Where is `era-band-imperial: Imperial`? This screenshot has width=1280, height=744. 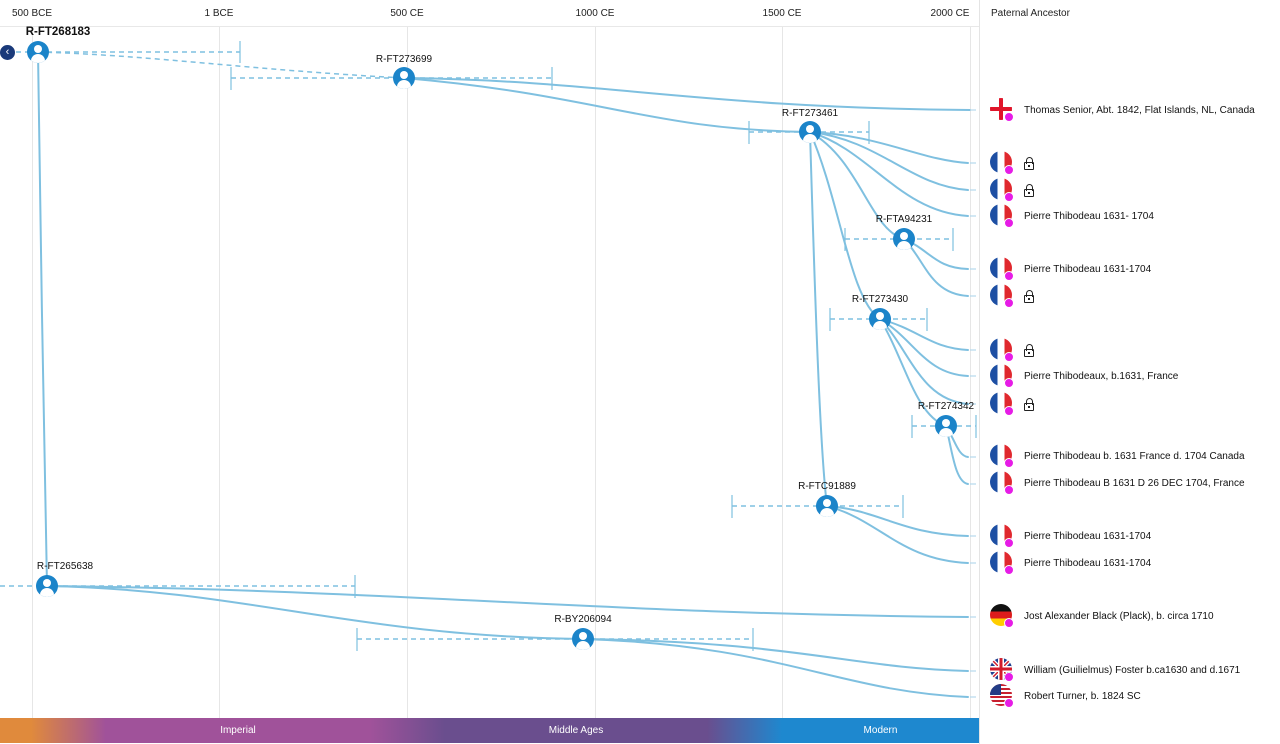
era-band-imperial: Imperial is located at coordinates (238, 730).